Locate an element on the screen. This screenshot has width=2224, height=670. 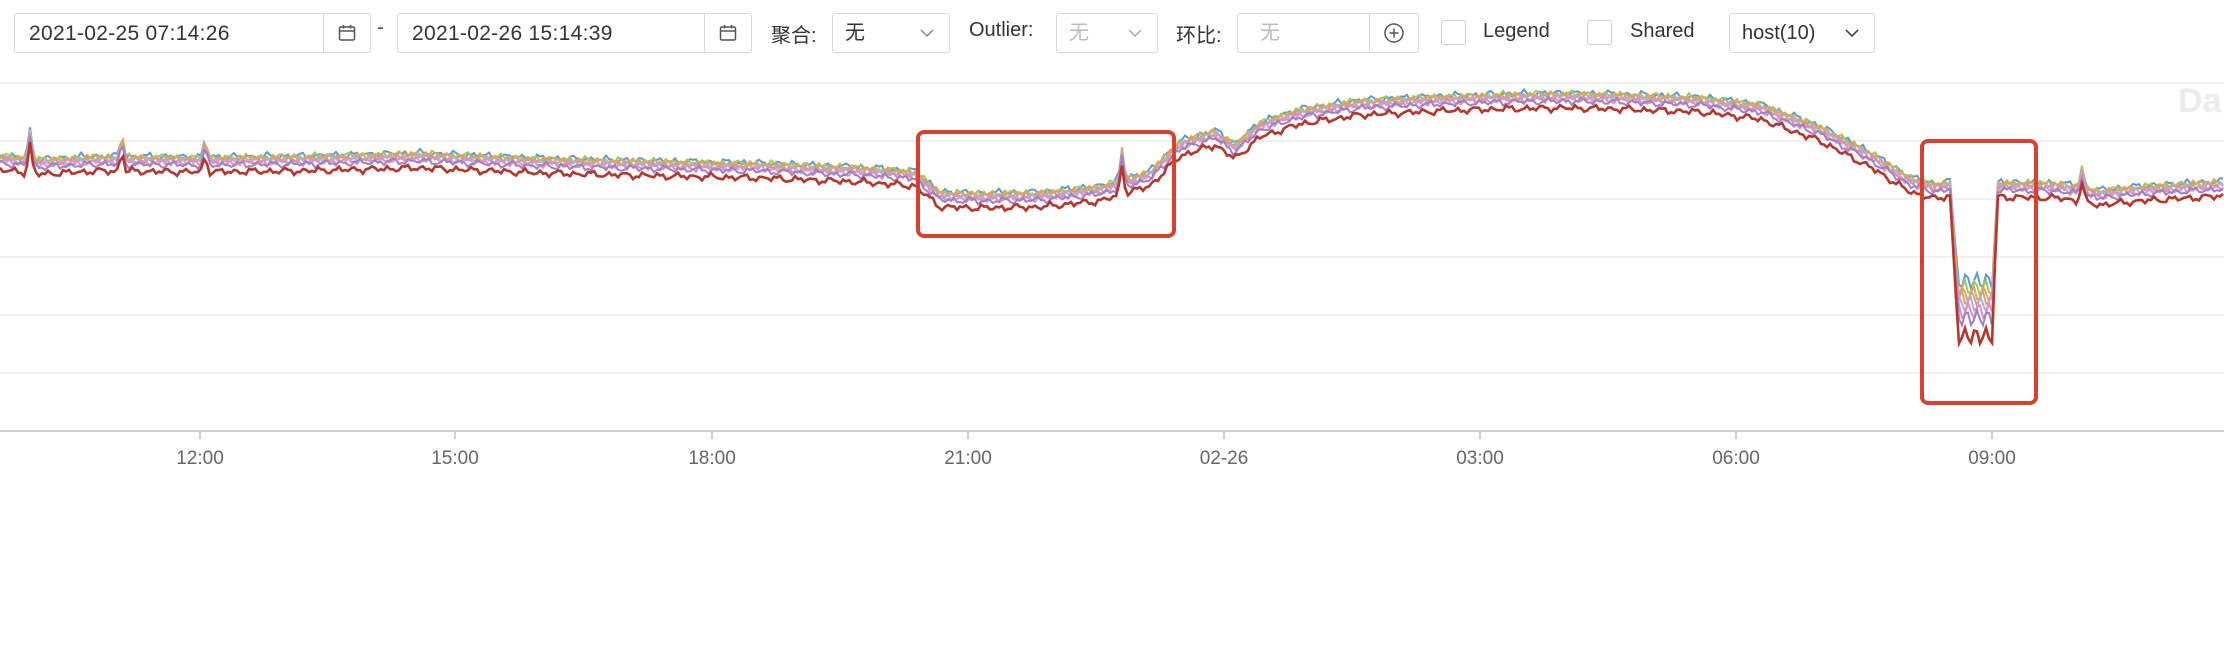
compare-input: 无 is located at coordinates (1328, 33).